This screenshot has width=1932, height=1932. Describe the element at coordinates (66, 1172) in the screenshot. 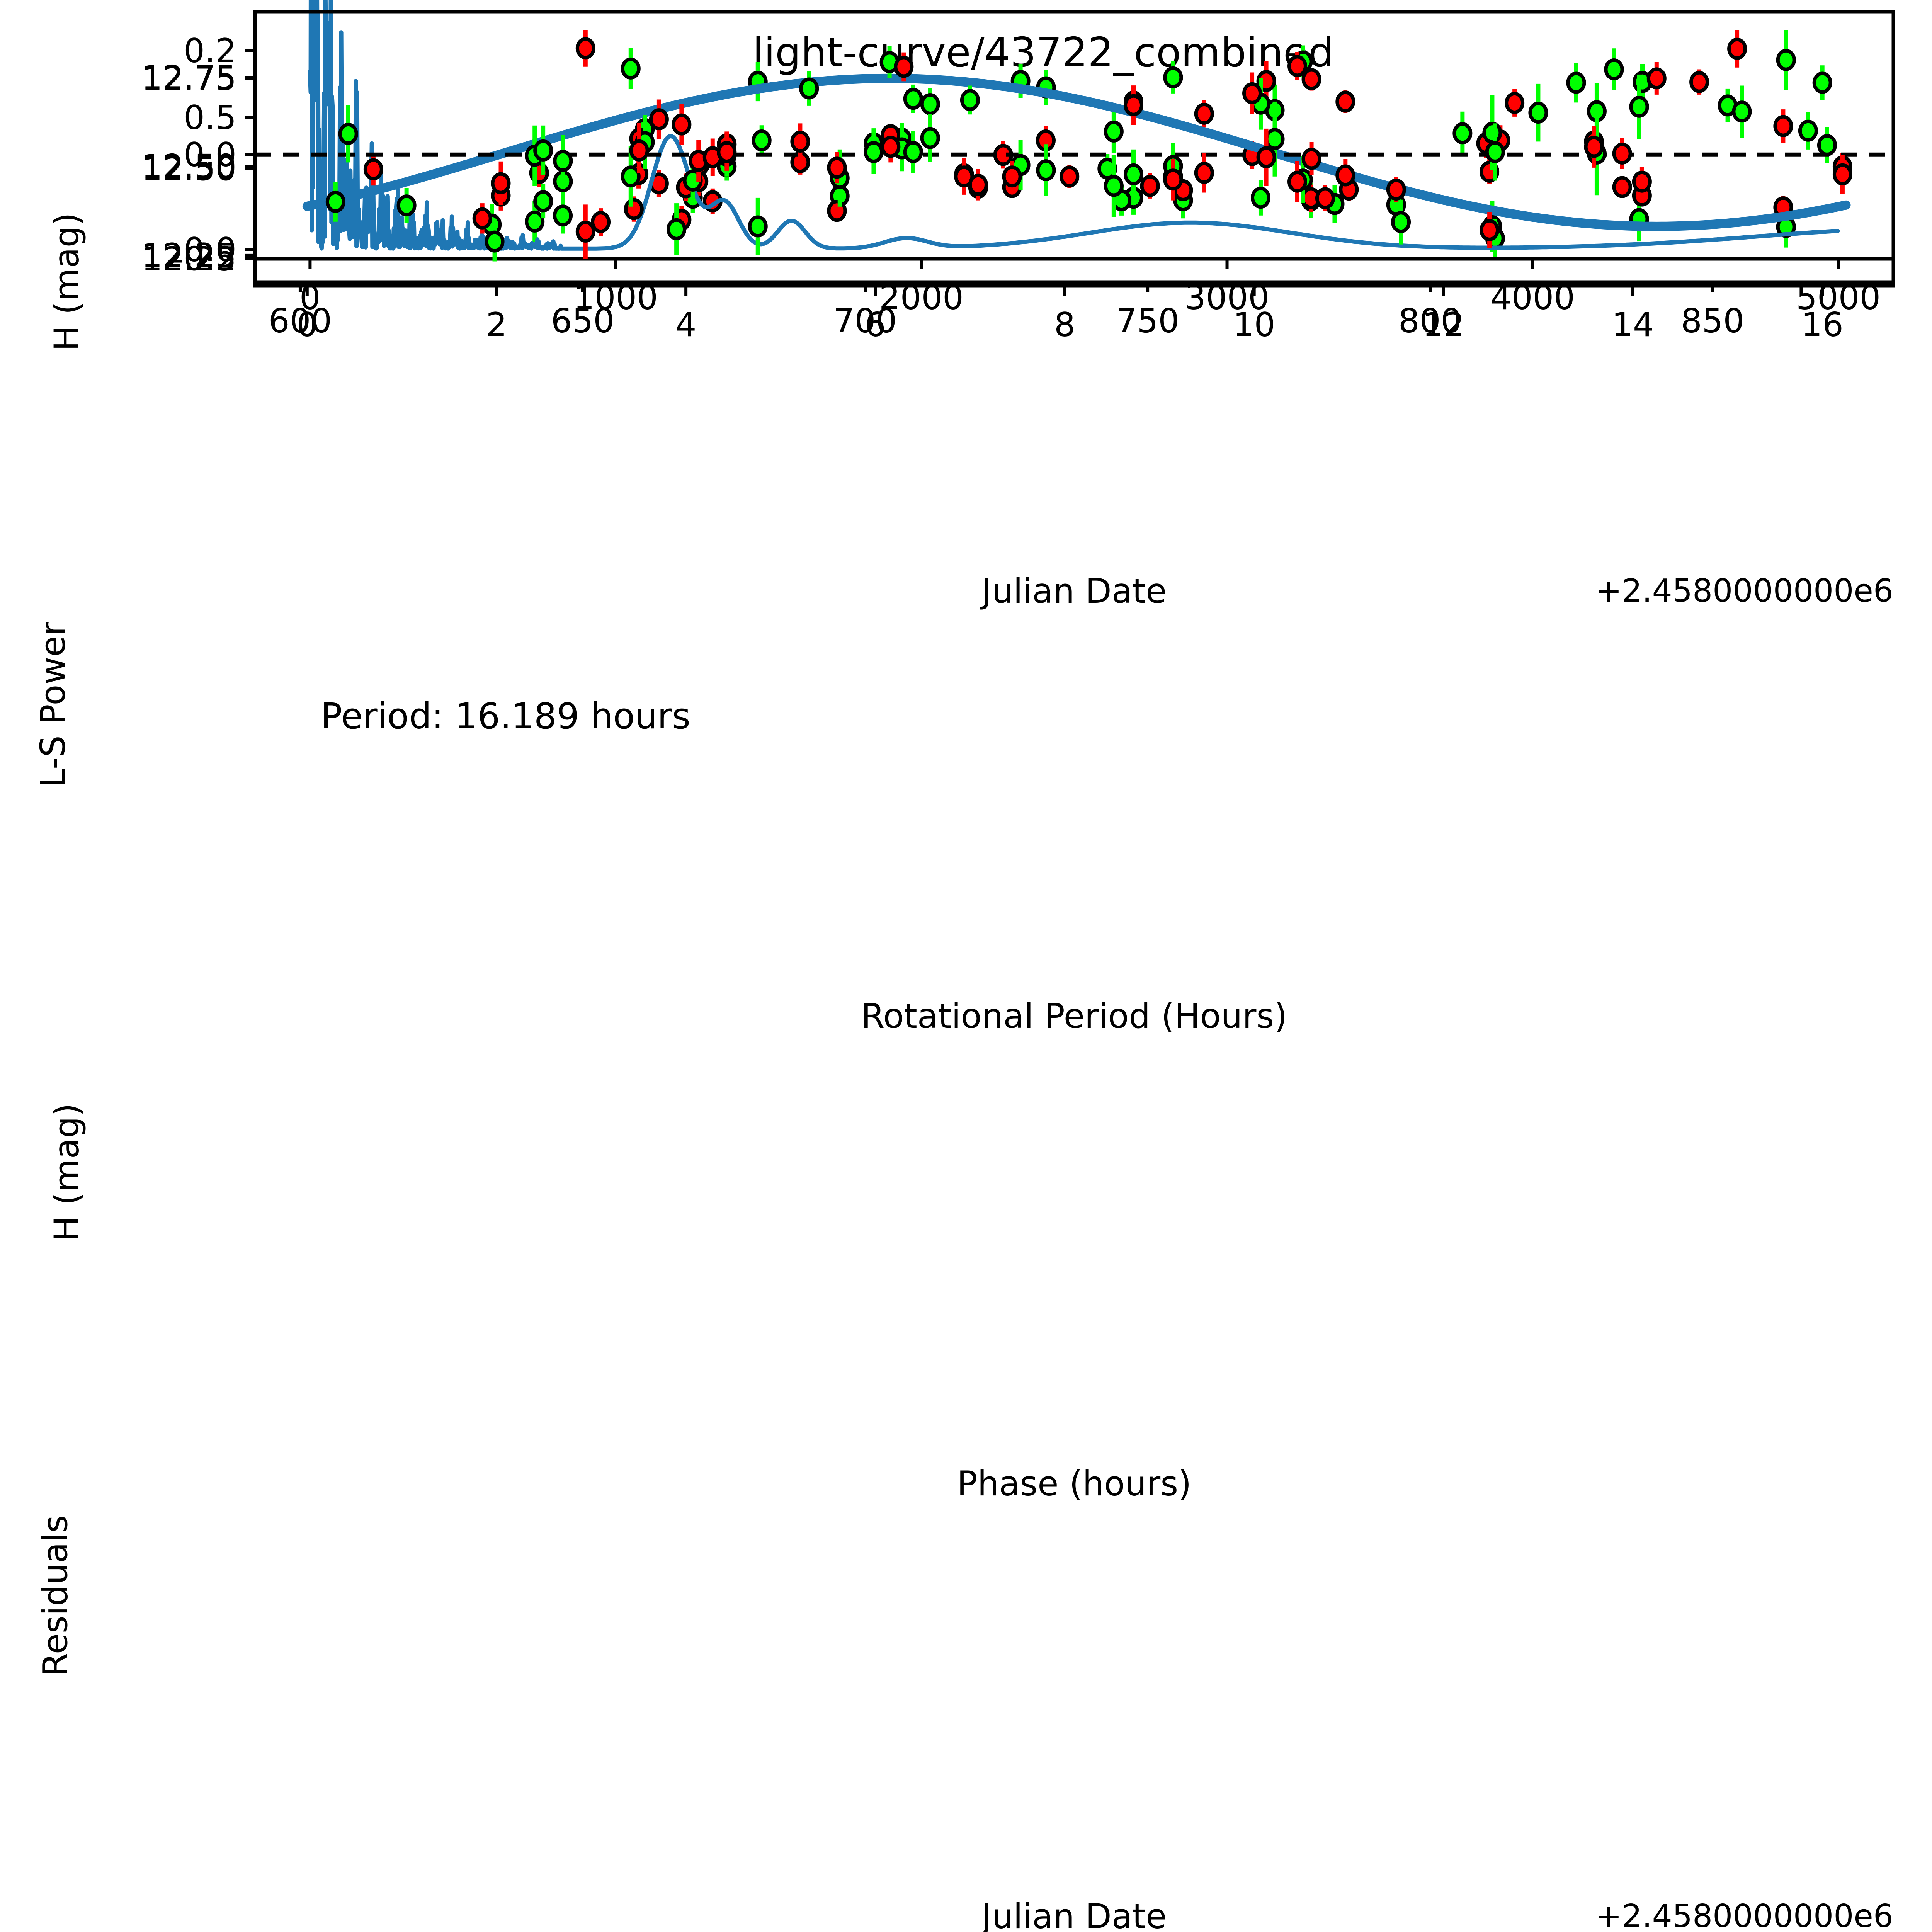

I see `phase-folded-y-axis-label: H (mag)` at that location.